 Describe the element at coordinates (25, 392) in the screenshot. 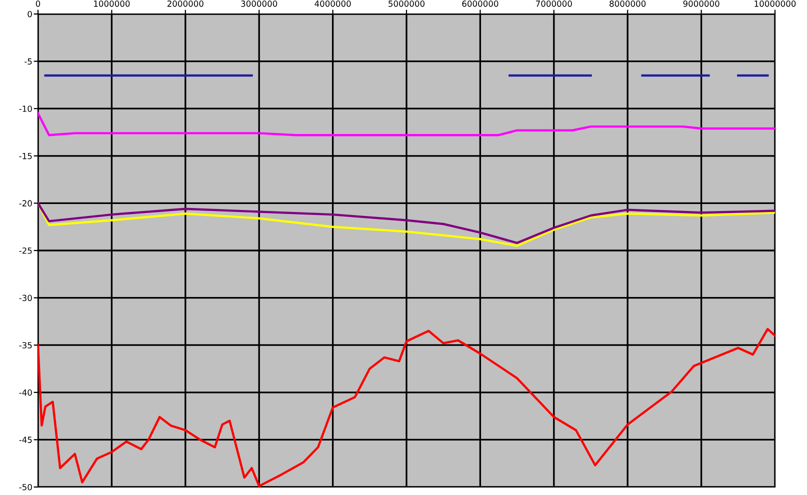

I see `y-tick-label: -40` at that location.